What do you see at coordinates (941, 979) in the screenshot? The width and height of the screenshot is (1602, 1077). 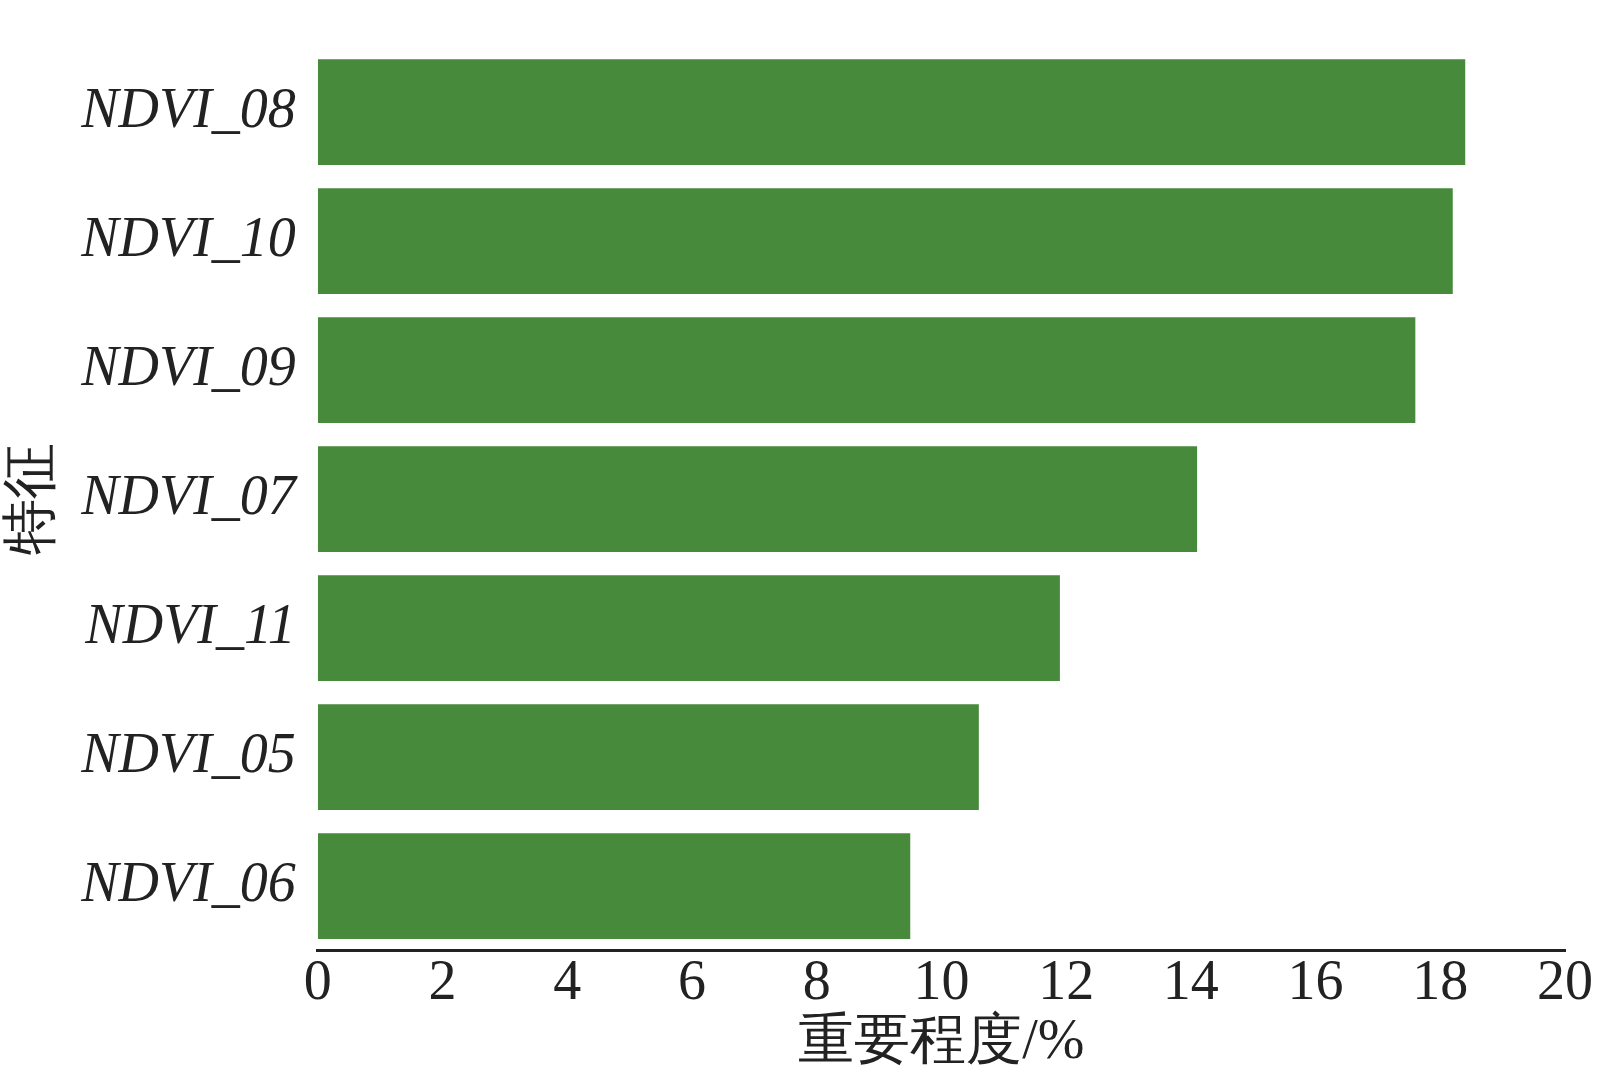 I see `x-tick-label: 10` at bounding box center [941, 979].